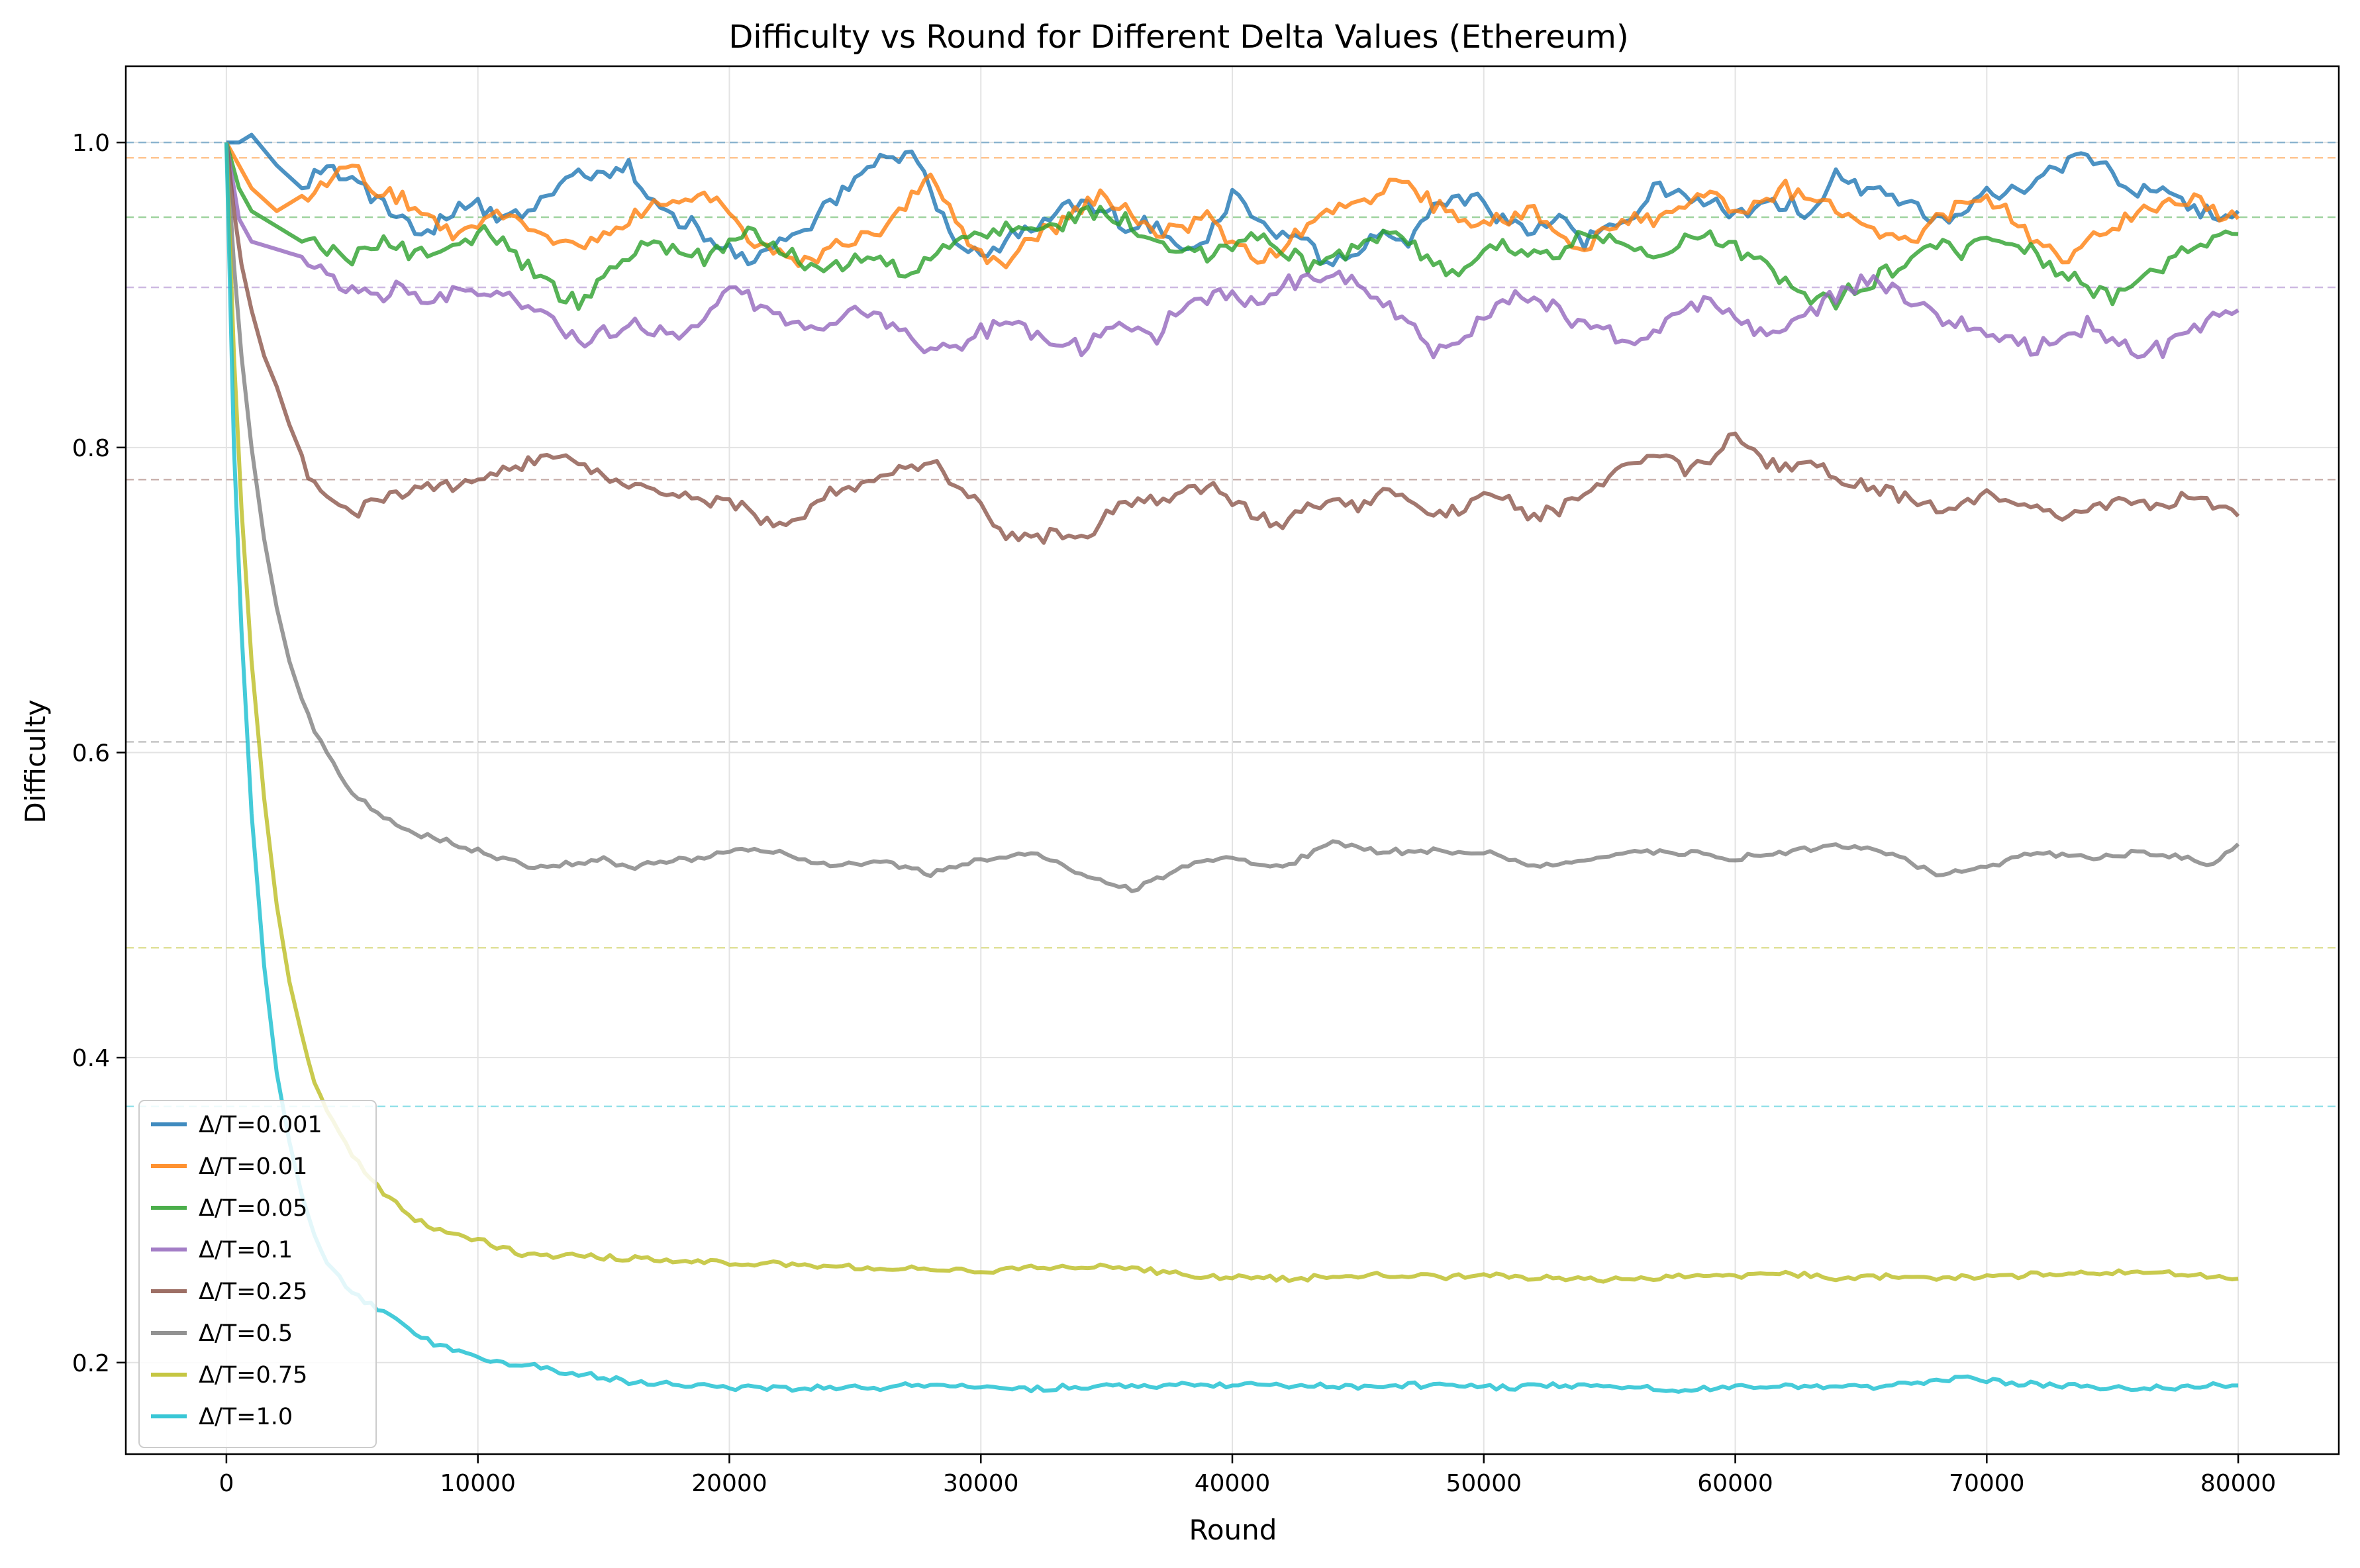 The image size is (2360, 1568). What do you see at coordinates (1484, 1483) in the screenshot?
I see `x-tick-label: 50000` at bounding box center [1484, 1483].